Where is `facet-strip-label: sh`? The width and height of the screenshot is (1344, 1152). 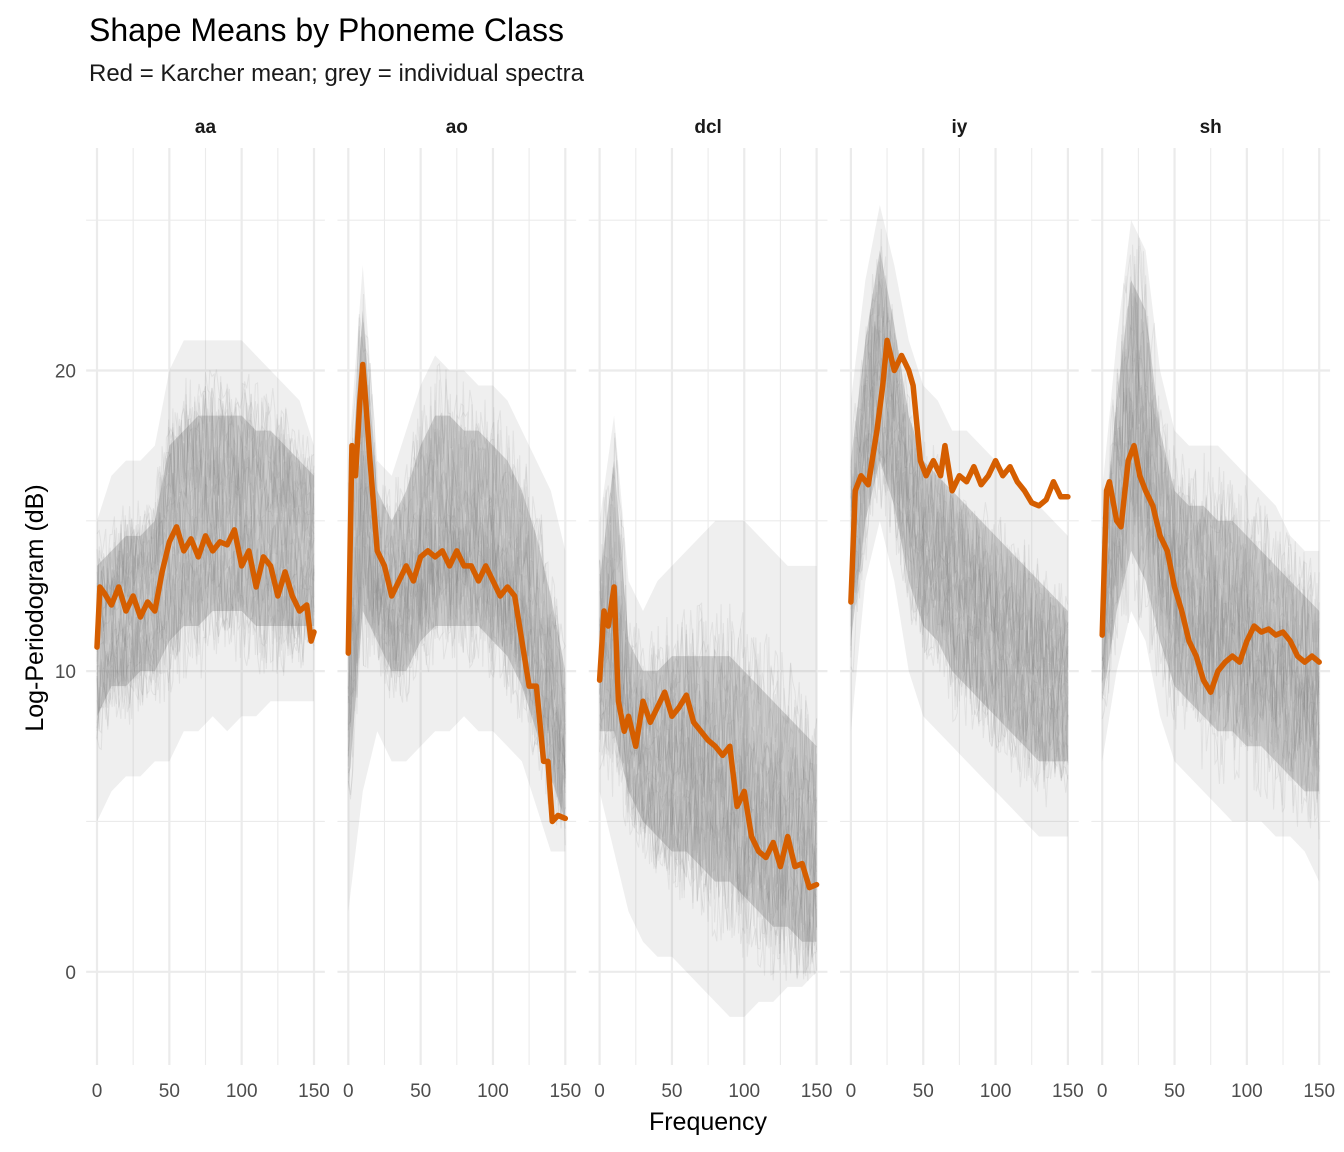 facet-strip-label: sh is located at coordinates (1211, 127).